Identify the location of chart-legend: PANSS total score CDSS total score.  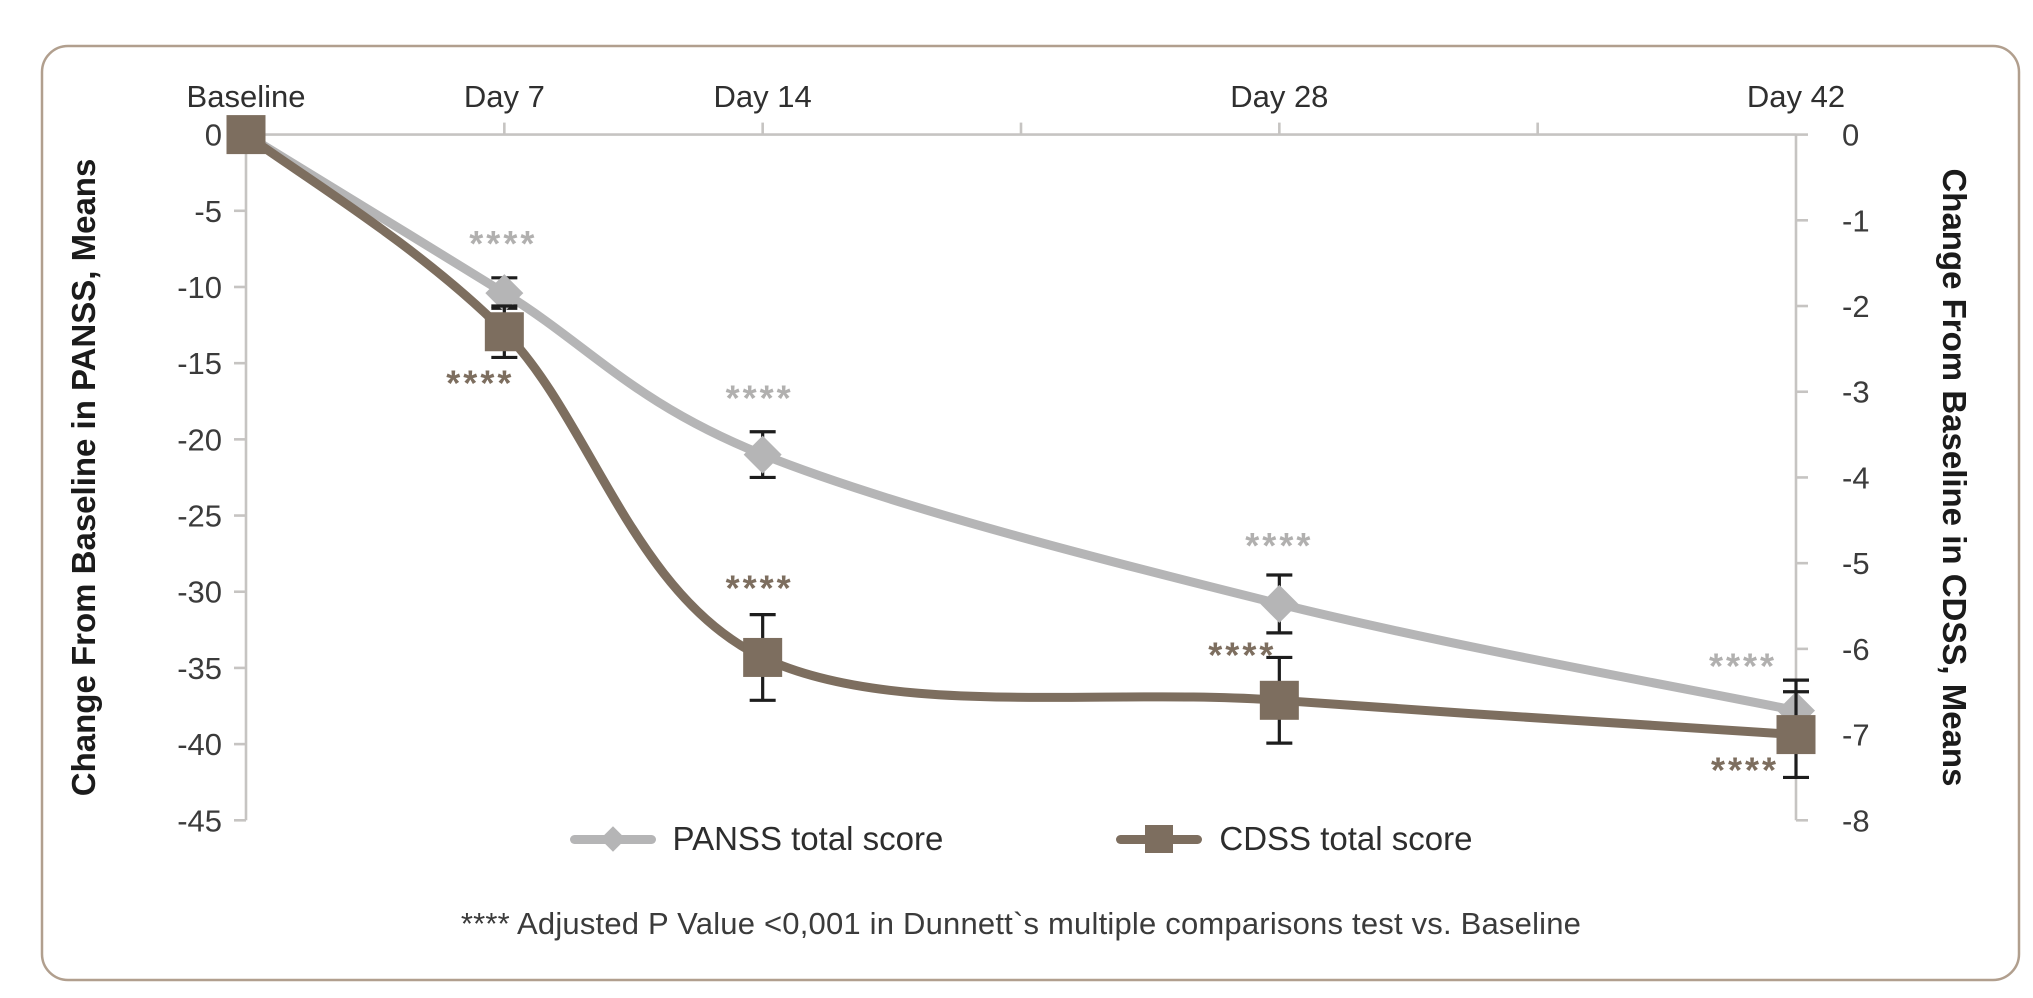
(1021, 839).